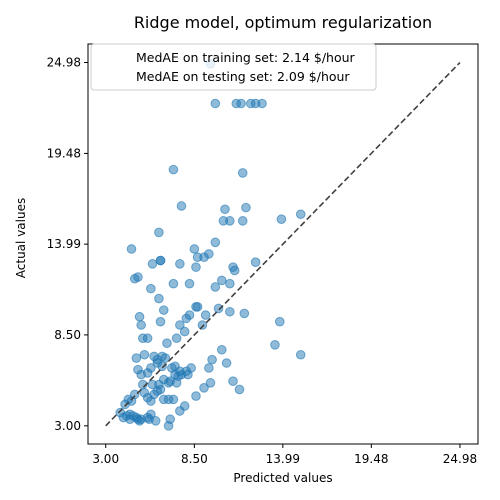 This screenshot has width=500, height=500. Describe the element at coordinates (64, 244) in the screenshot. I see `y-tick-label: 13.99` at that location.